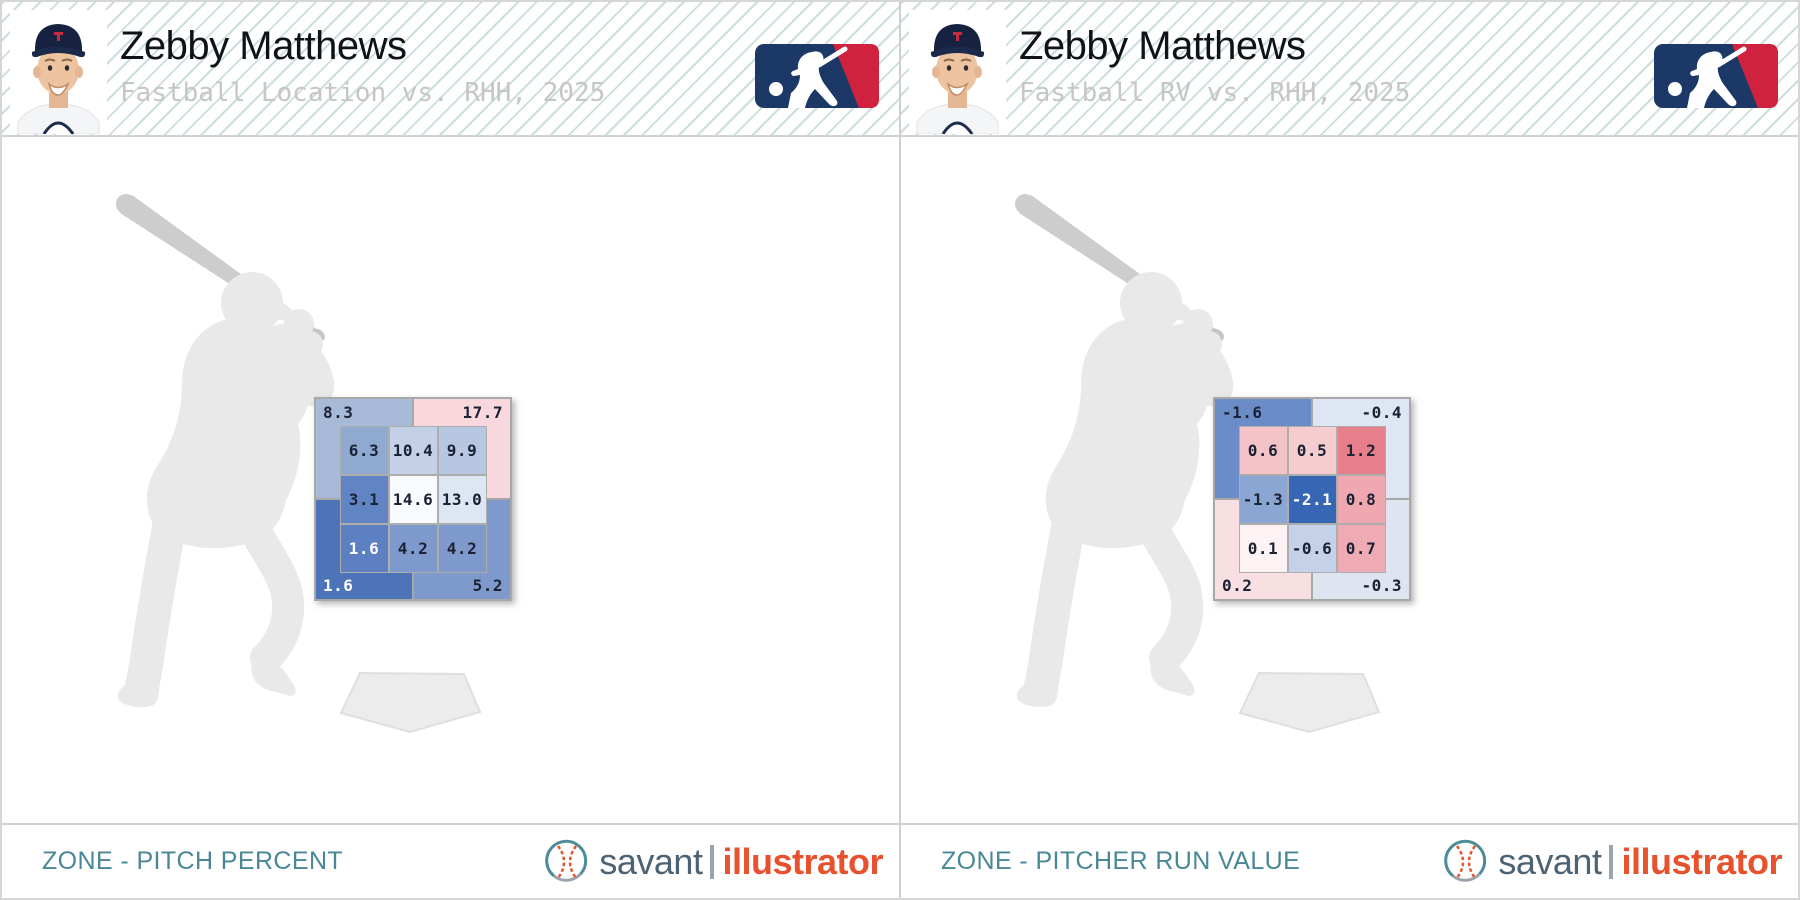 The height and width of the screenshot is (900, 1800). What do you see at coordinates (363, 93) in the screenshot?
I see `chart-subtitle: Fastball Location vs. RHH, 2025` at bounding box center [363, 93].